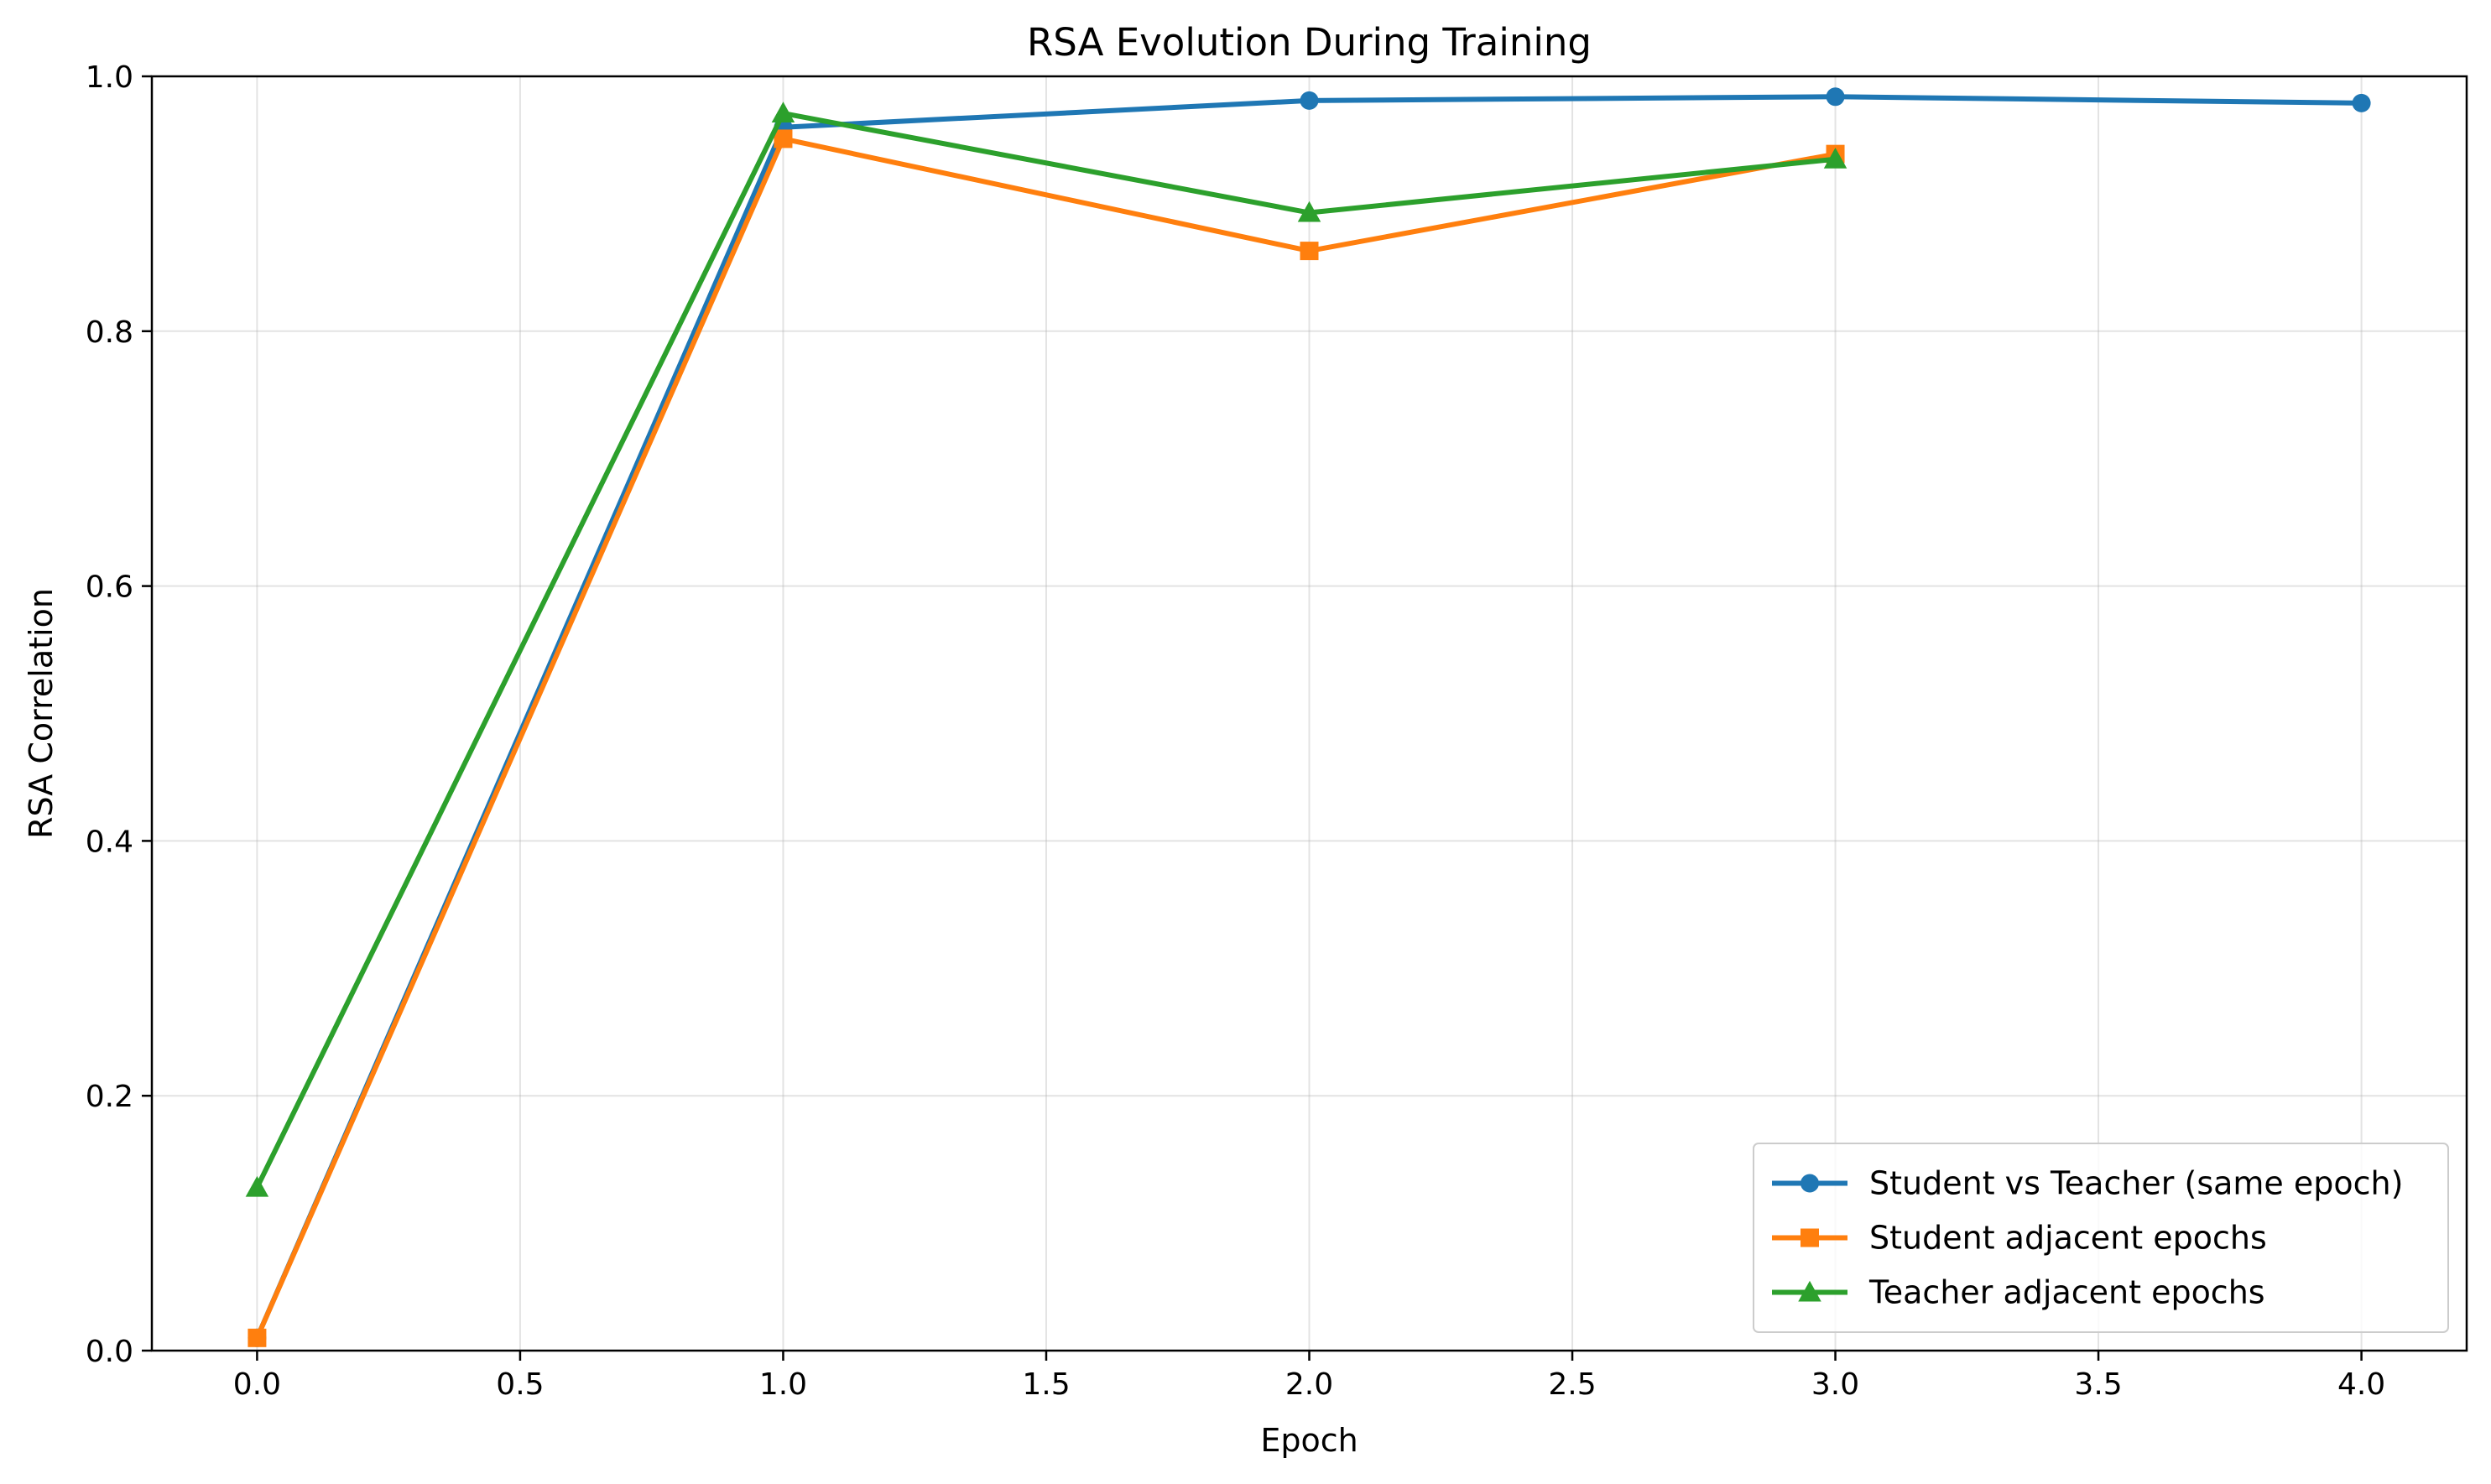 This screenshot has height=1484, width=2491. I want to click on legend-entry: Student vs Teacher (same epoch), so click(2088, 1183).